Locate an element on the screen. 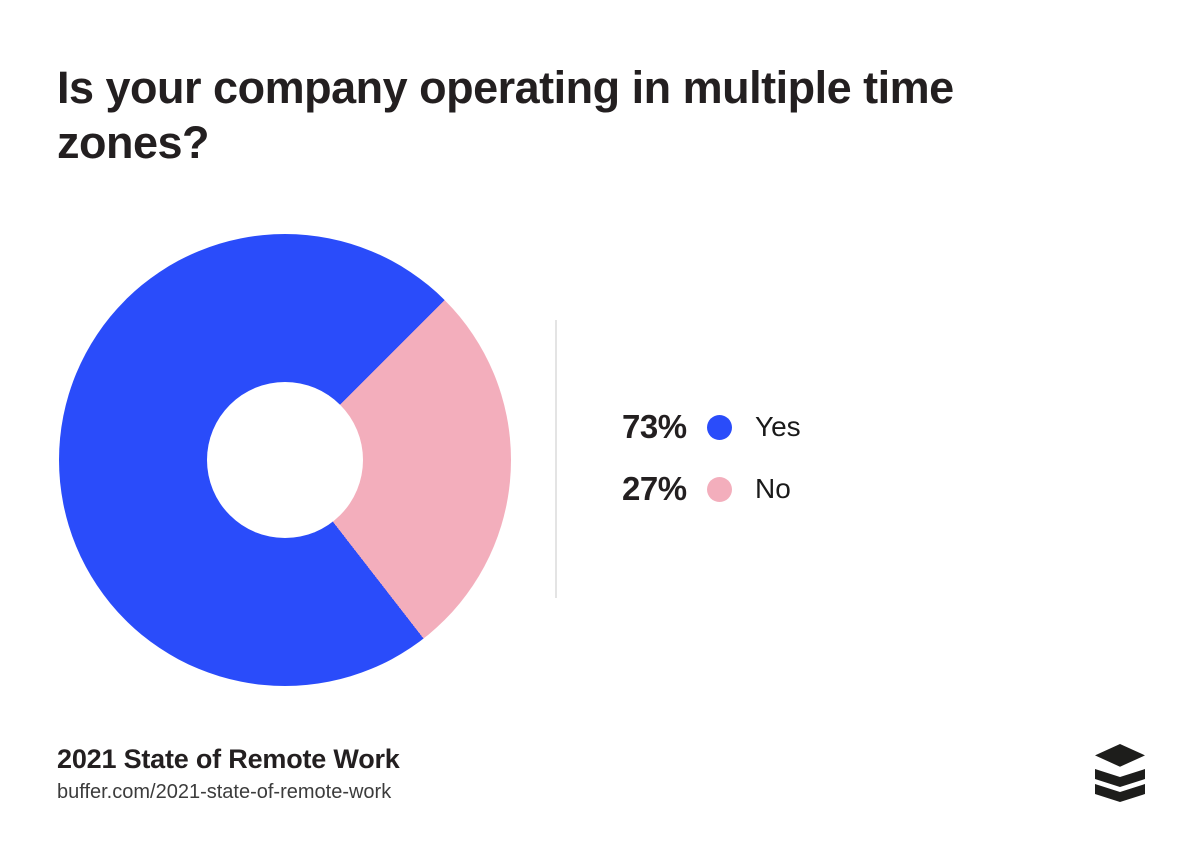 This screenshot has width=1200, height=849. legend-label-yes: Yes is located at coordinates (778, 426).